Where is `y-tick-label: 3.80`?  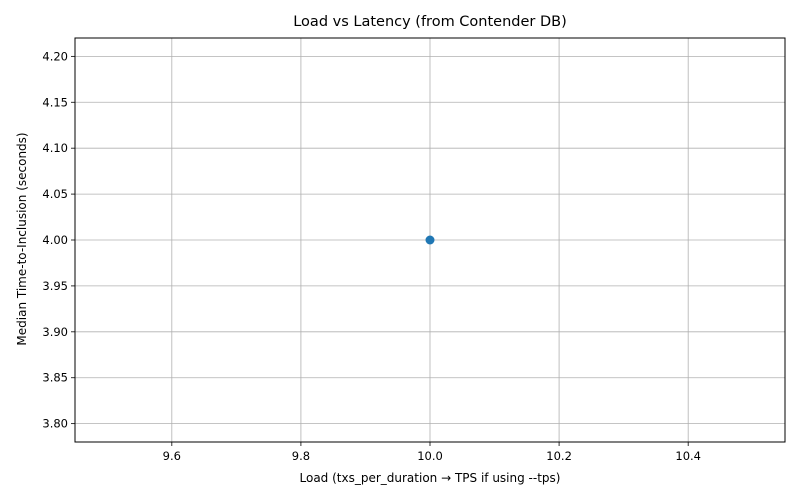
y-tick-label: 3.80 is located at coordinates (55, 424).